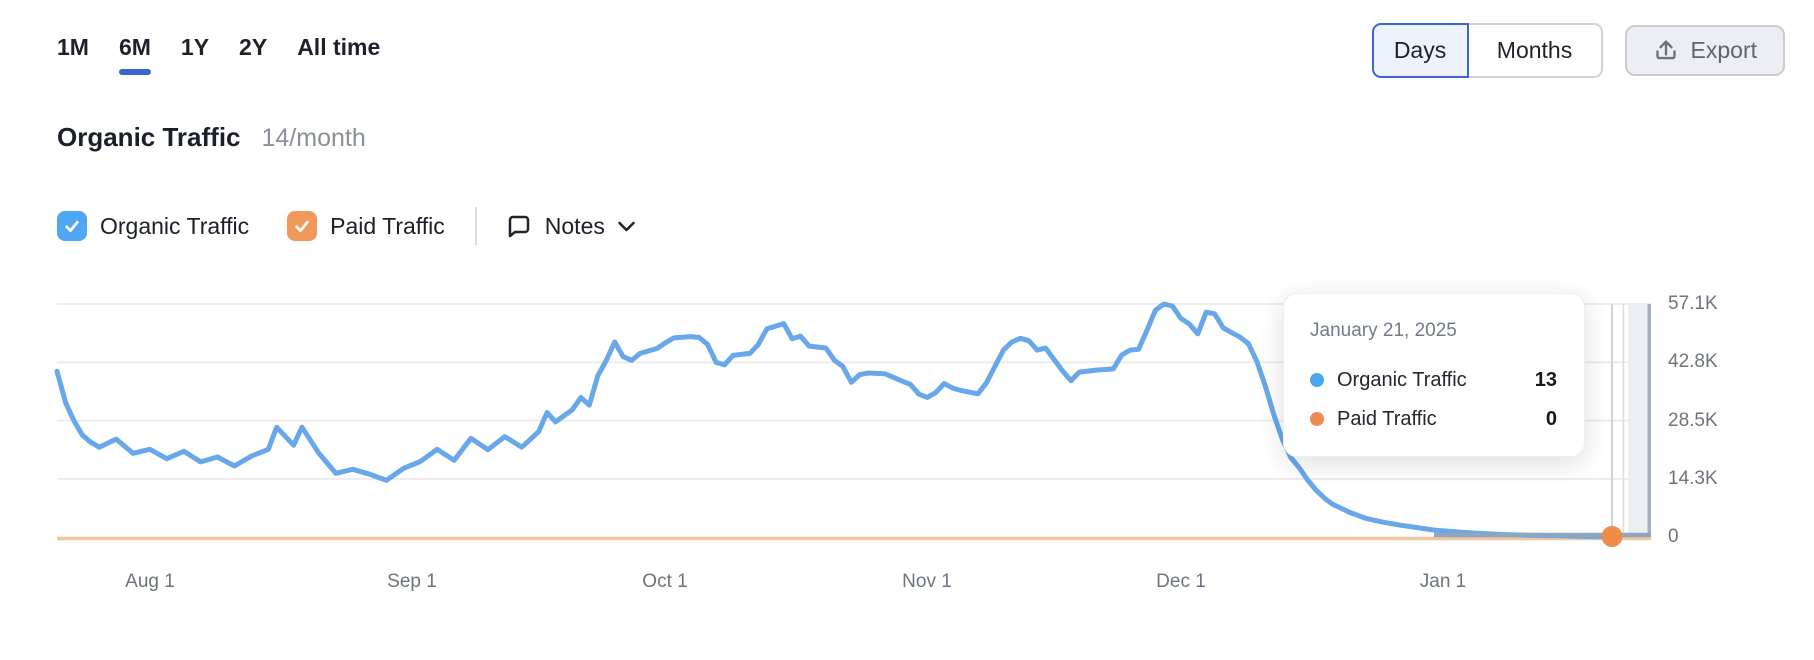  What do you see at coordinates (665, 581) in the screenshot?
I see `x-tick-label: Oct 1` at bounding box center [665, 581].